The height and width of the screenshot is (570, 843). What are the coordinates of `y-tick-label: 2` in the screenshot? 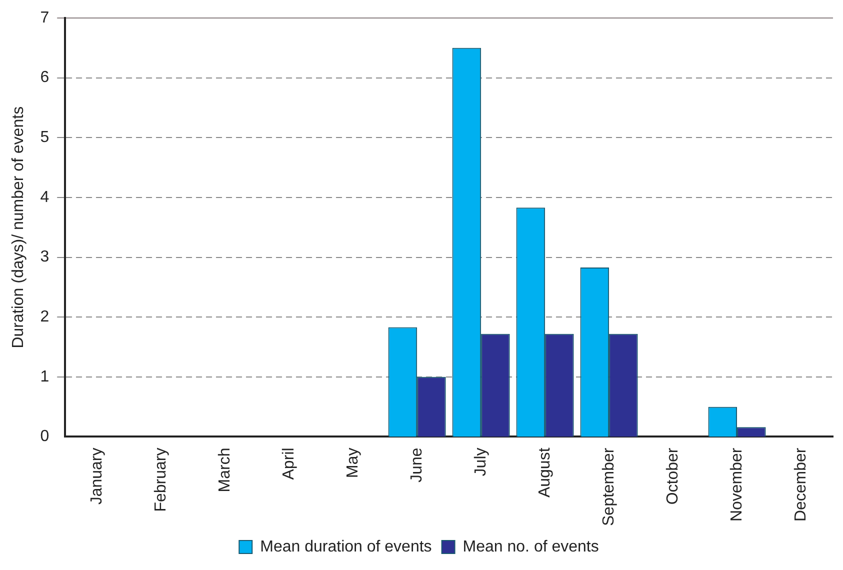 It's located at (45, 317).